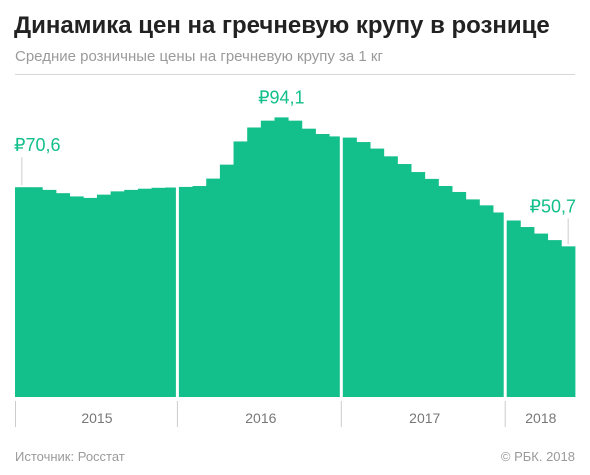 The image size is (590, 475). I want to click on x-tick-label: 2018, so click(540, 418).